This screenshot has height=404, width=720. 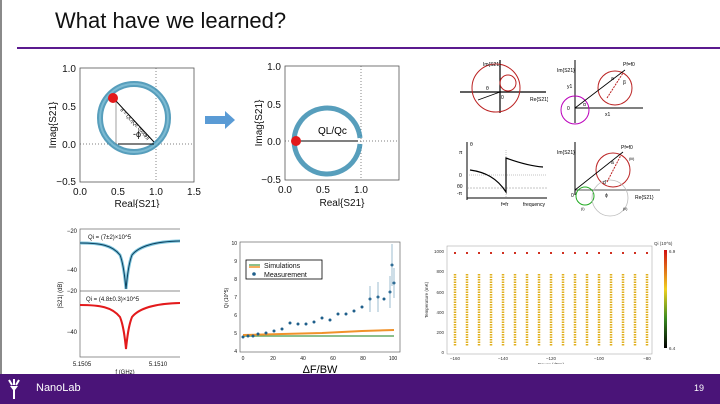 I want to click on svg-text: f (GHz), so click(x=124, y=372).